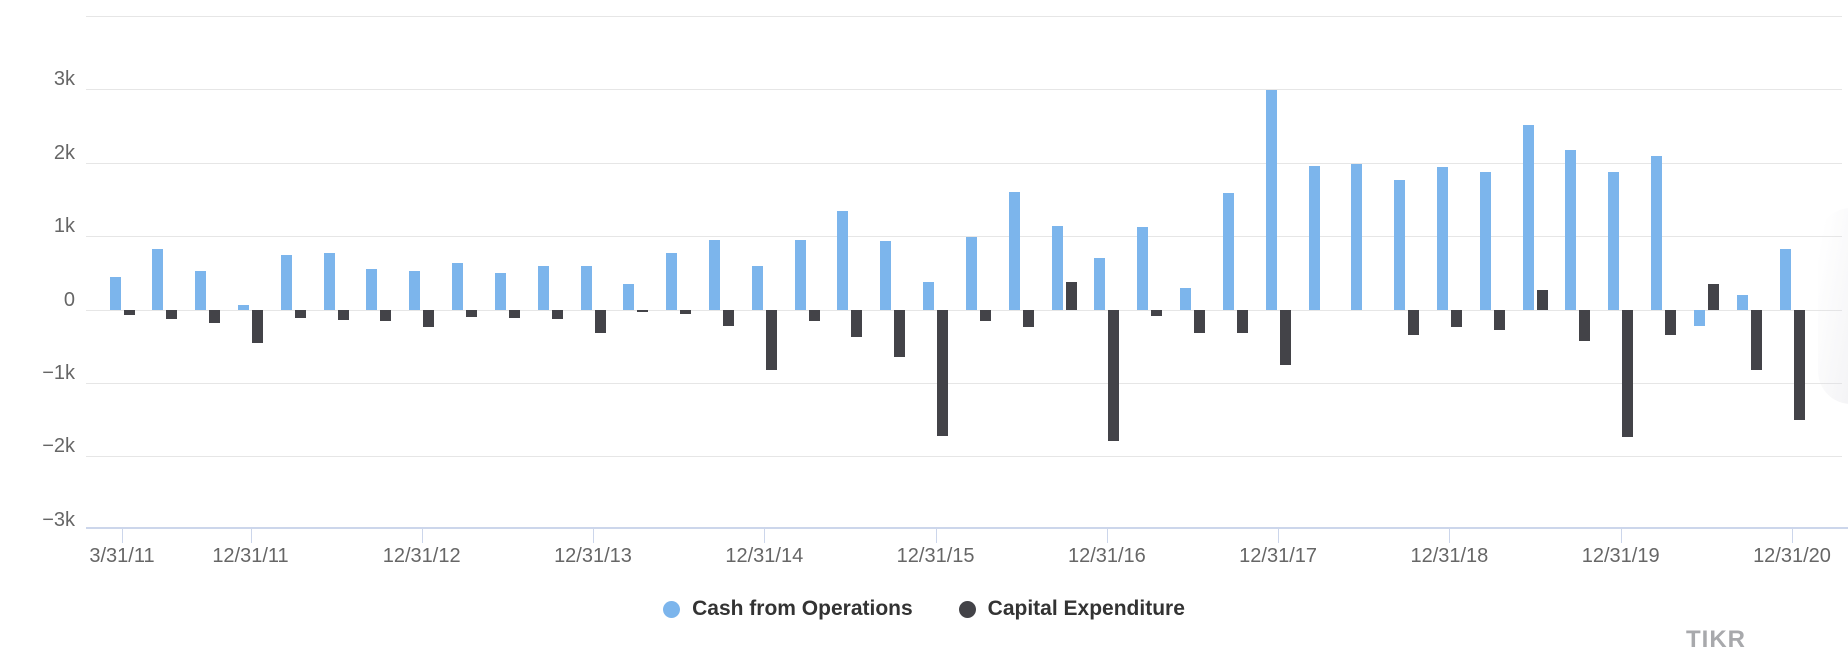 The width and height of the screenshot is (1848, 654). I want to click on legend-item-cash-from-operations: Cash from Operations, so click(788, 609).